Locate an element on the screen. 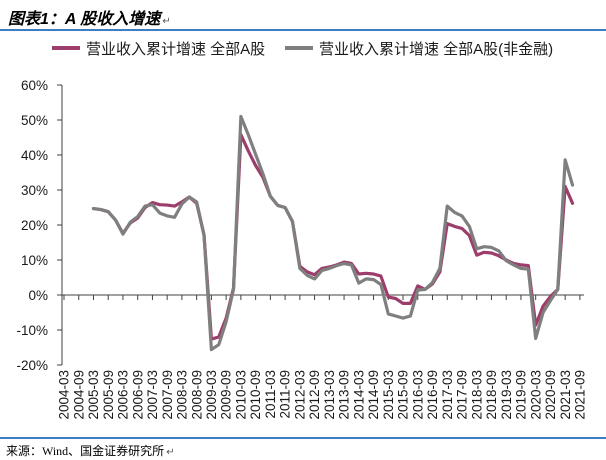  x-tick-label: 2014-09 is located at coordinates (373, 395).